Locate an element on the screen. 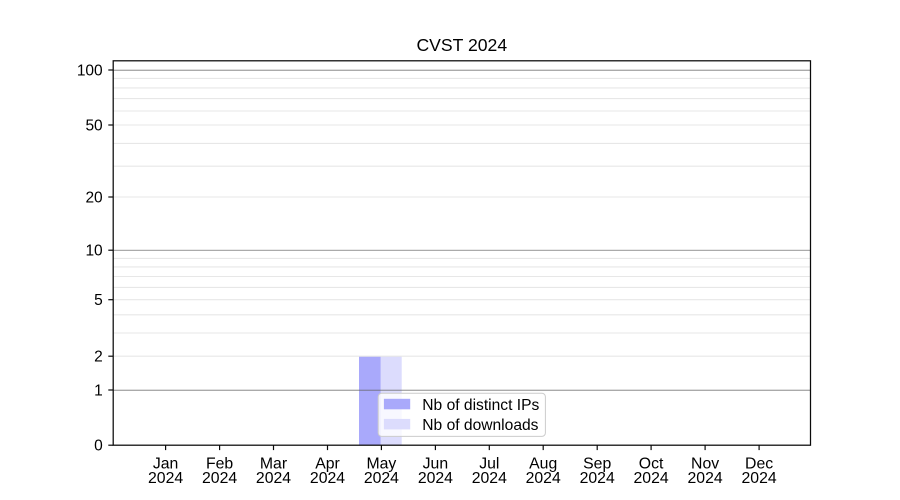 The image size is (900, 500). svg-text: Mar is located at coordinates (273, 463).